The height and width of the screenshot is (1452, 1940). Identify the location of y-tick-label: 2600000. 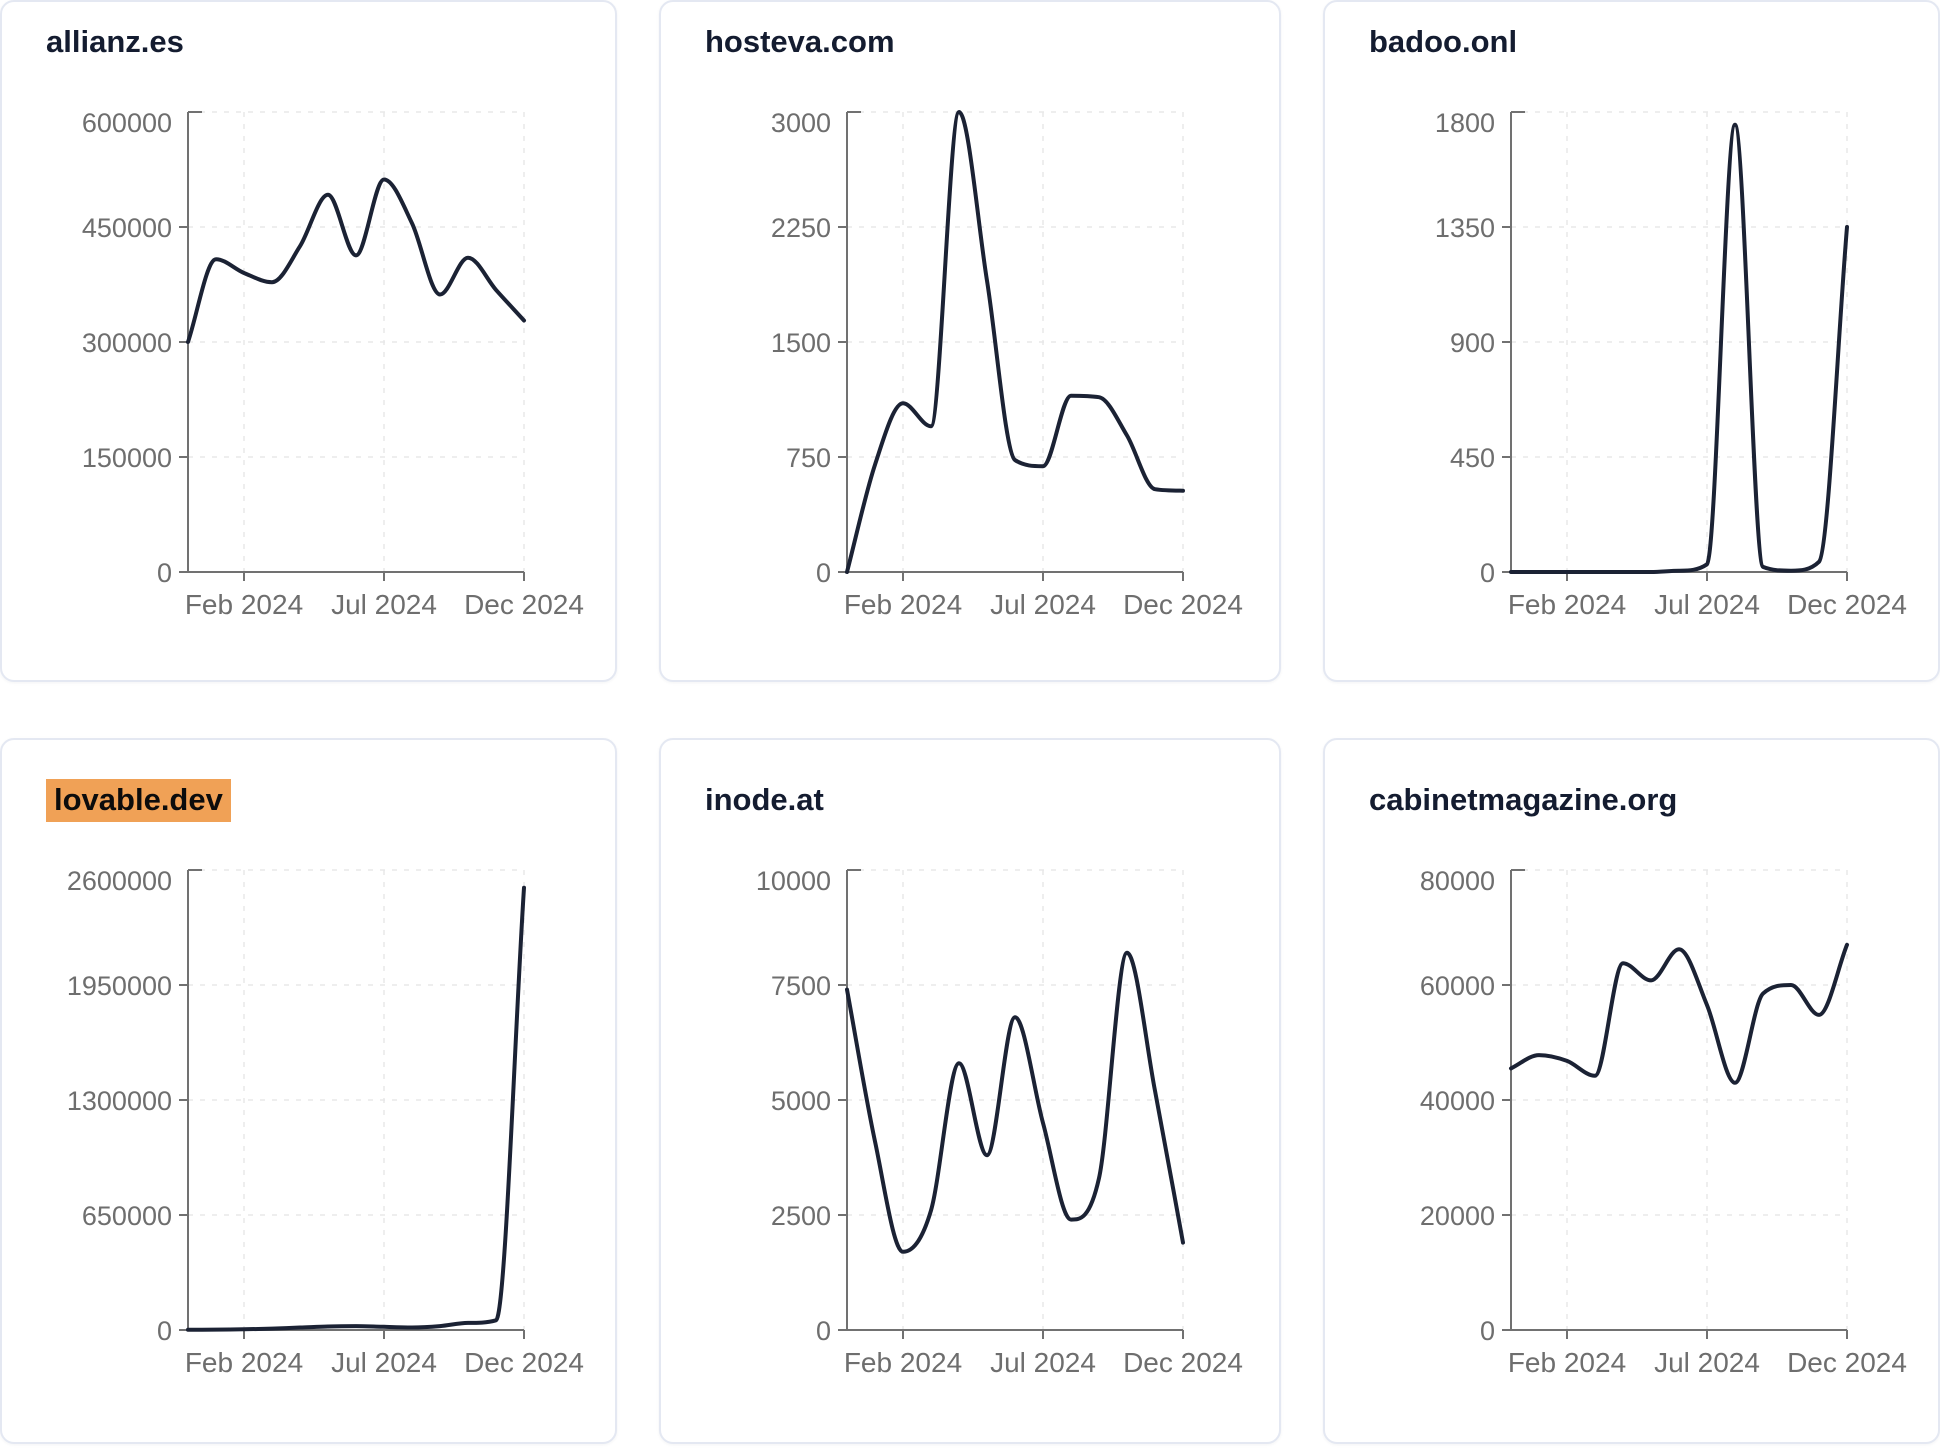
(119, 881).